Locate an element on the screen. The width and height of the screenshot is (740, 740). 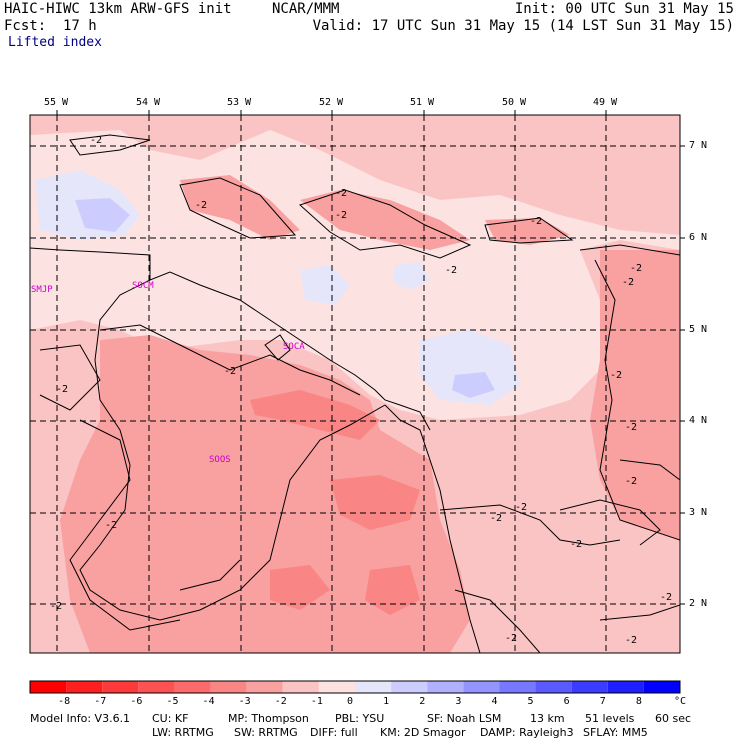
lon-label: 53 W is located at coordinates (239, 102).